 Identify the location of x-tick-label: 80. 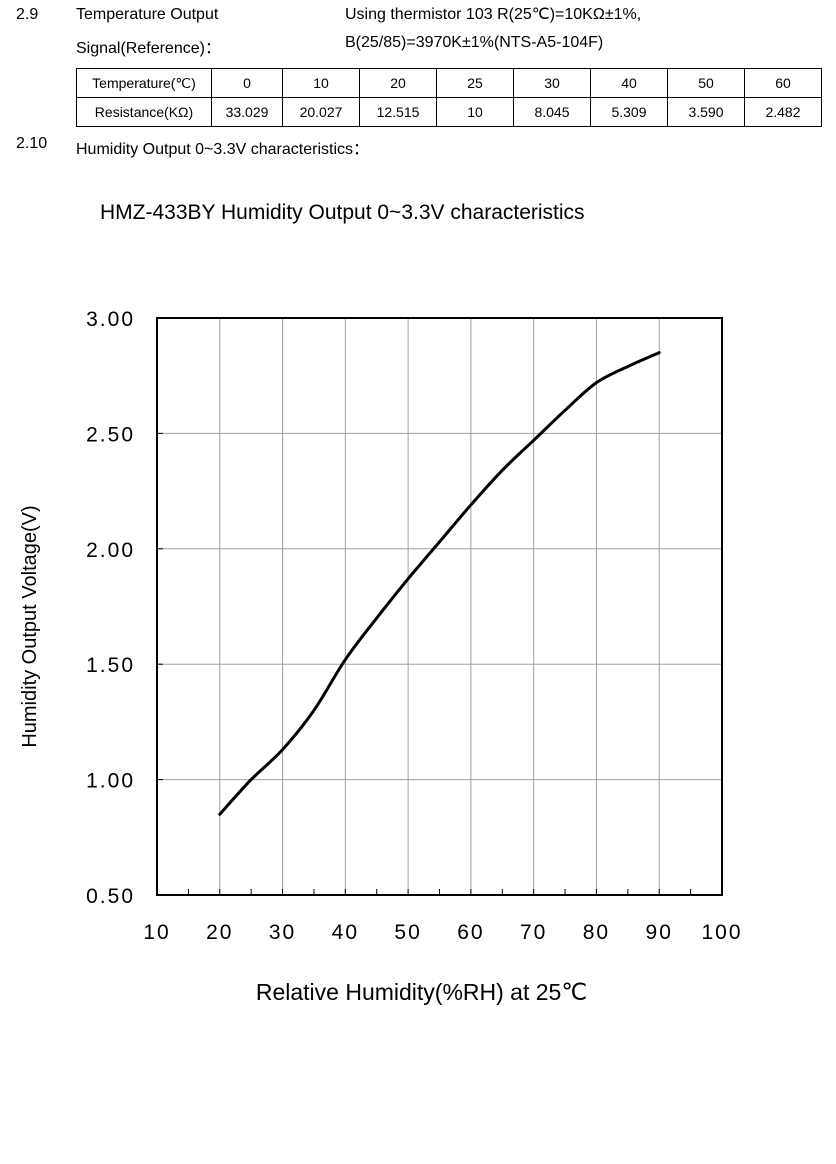
(596, 932).